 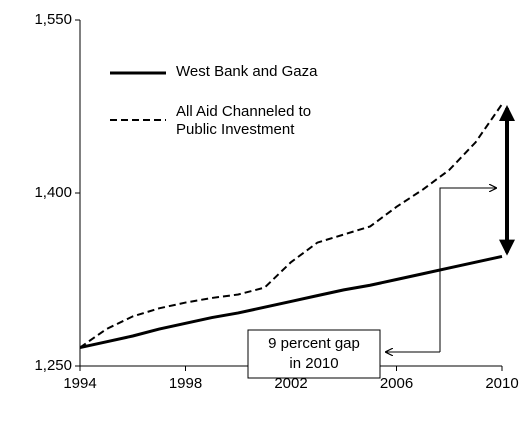 What do you see at coordinates (185, 383) in the screenshot?
I see `x-tick-label: 1998` at bounding box center [185, 383].